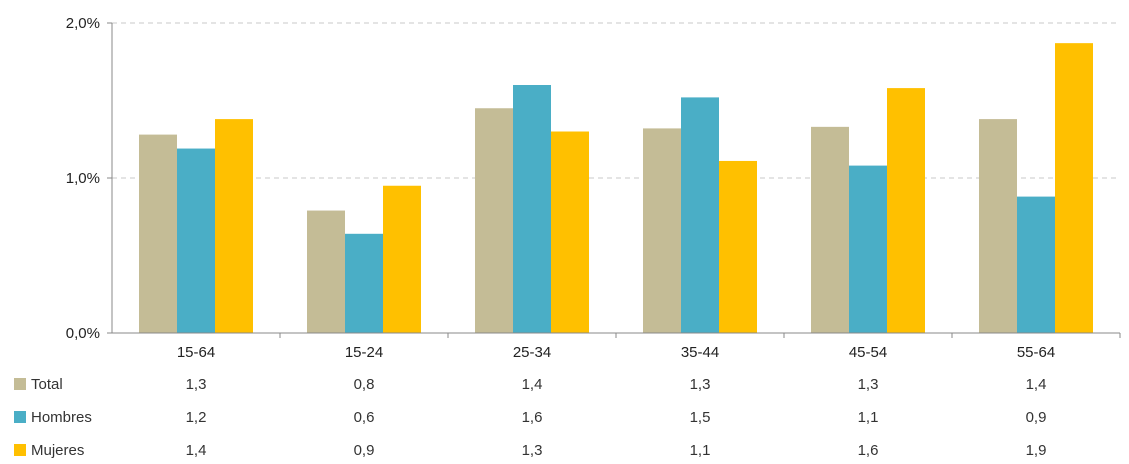  What do you see at coordinates (20, 384) in the screenshot?
I see `legend-swatch-total` at bounding box center [20, 384].